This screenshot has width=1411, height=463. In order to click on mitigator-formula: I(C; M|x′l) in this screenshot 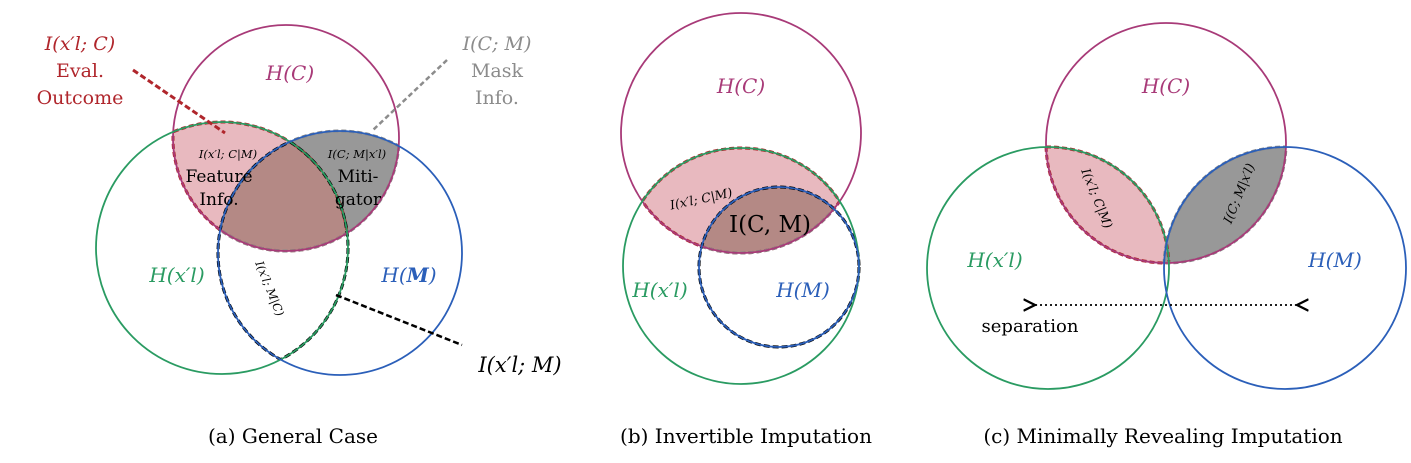, I will do `click(356, 154)`.